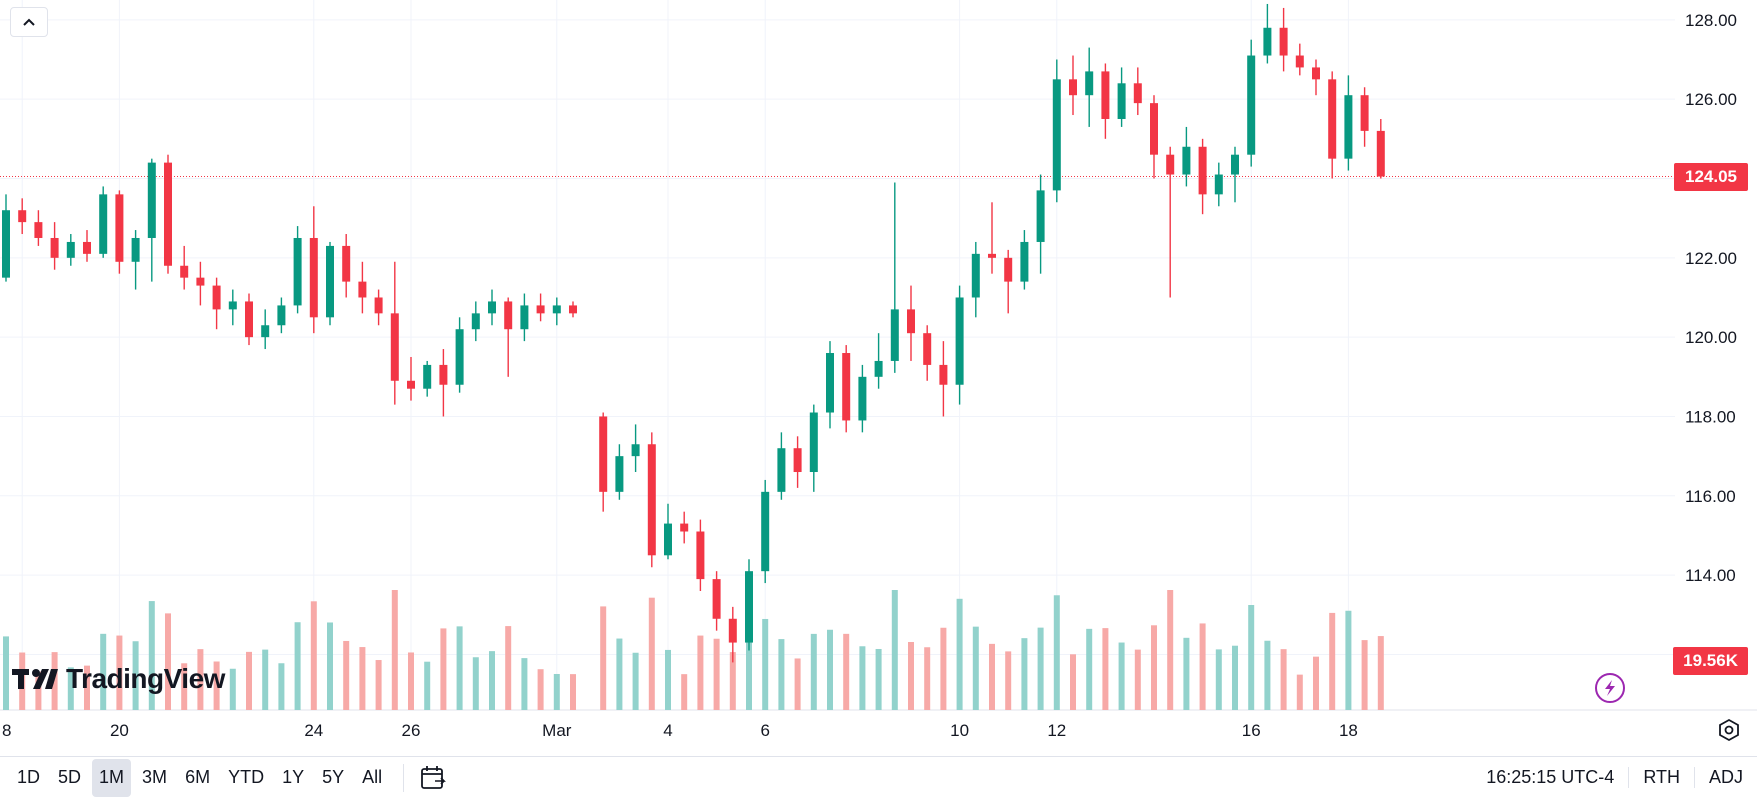  I want to click on settings-icon, so click(1729, 730).